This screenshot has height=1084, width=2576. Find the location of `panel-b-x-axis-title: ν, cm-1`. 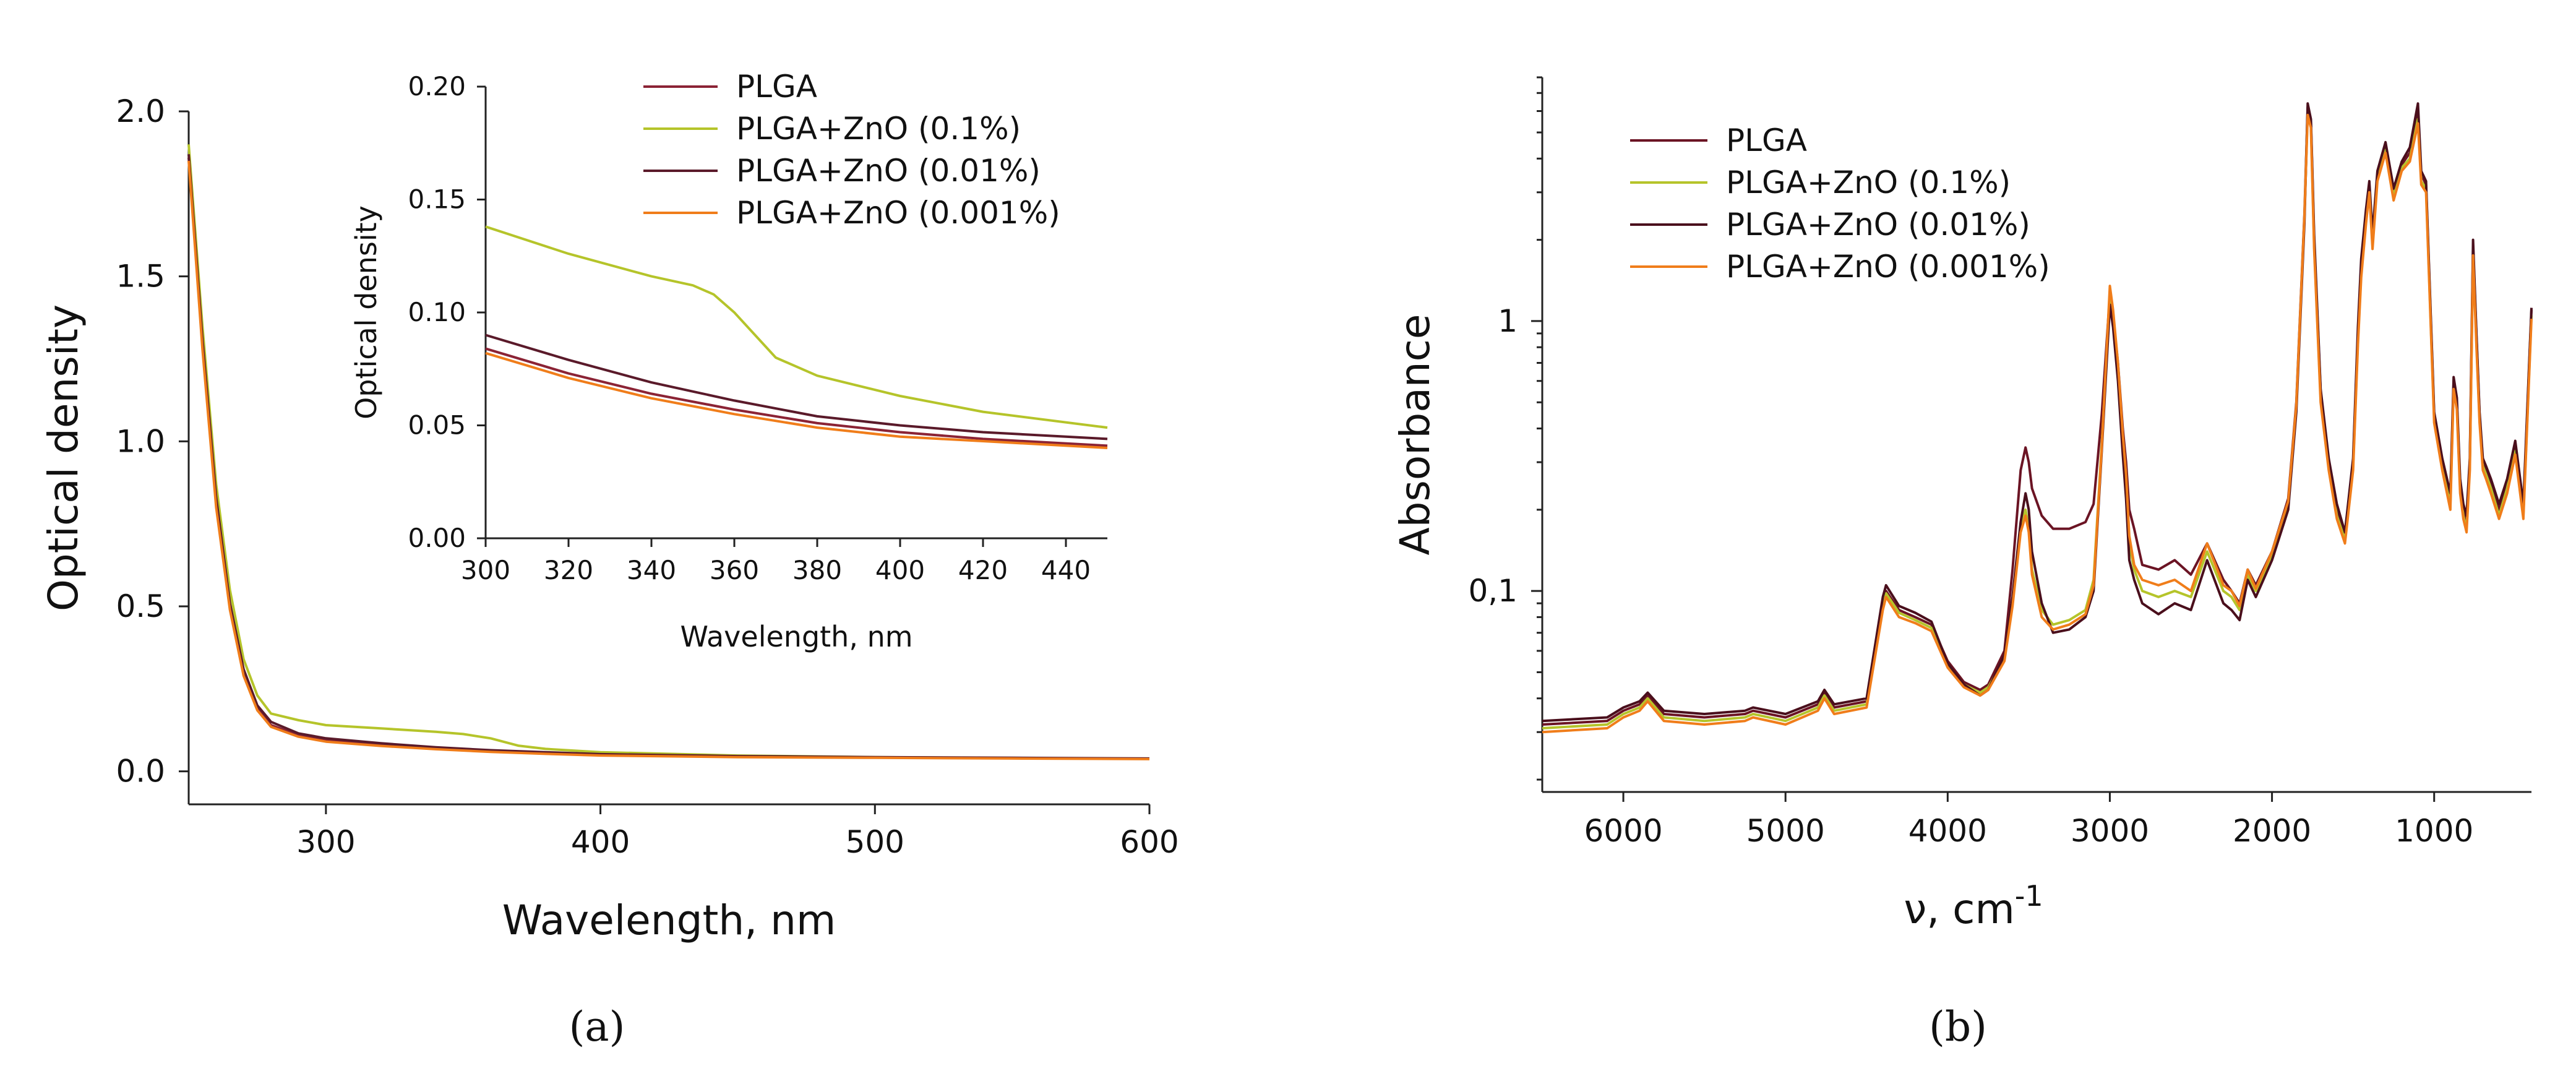

panel-b-x-axis-title: ν, cm-1 is located at coordinates (1973, 906).